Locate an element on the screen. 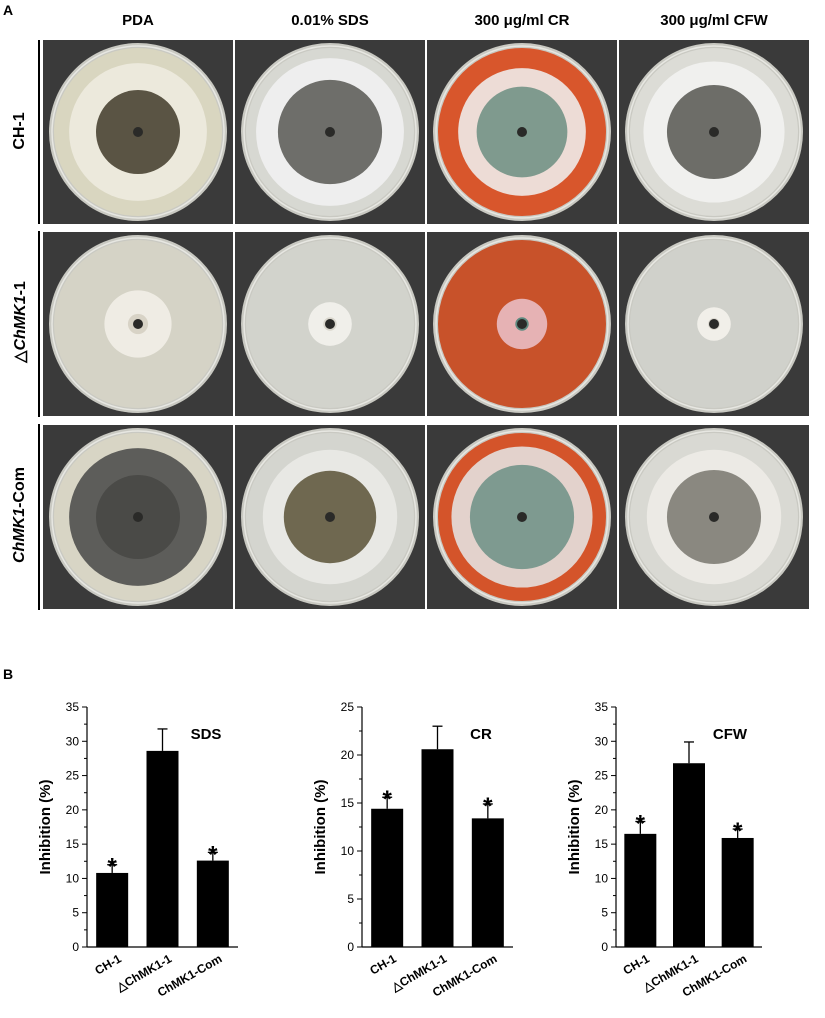 The width and height of the screenshot is (825, 1018). plate-ch1-cr is located at coordinates (522, 132).